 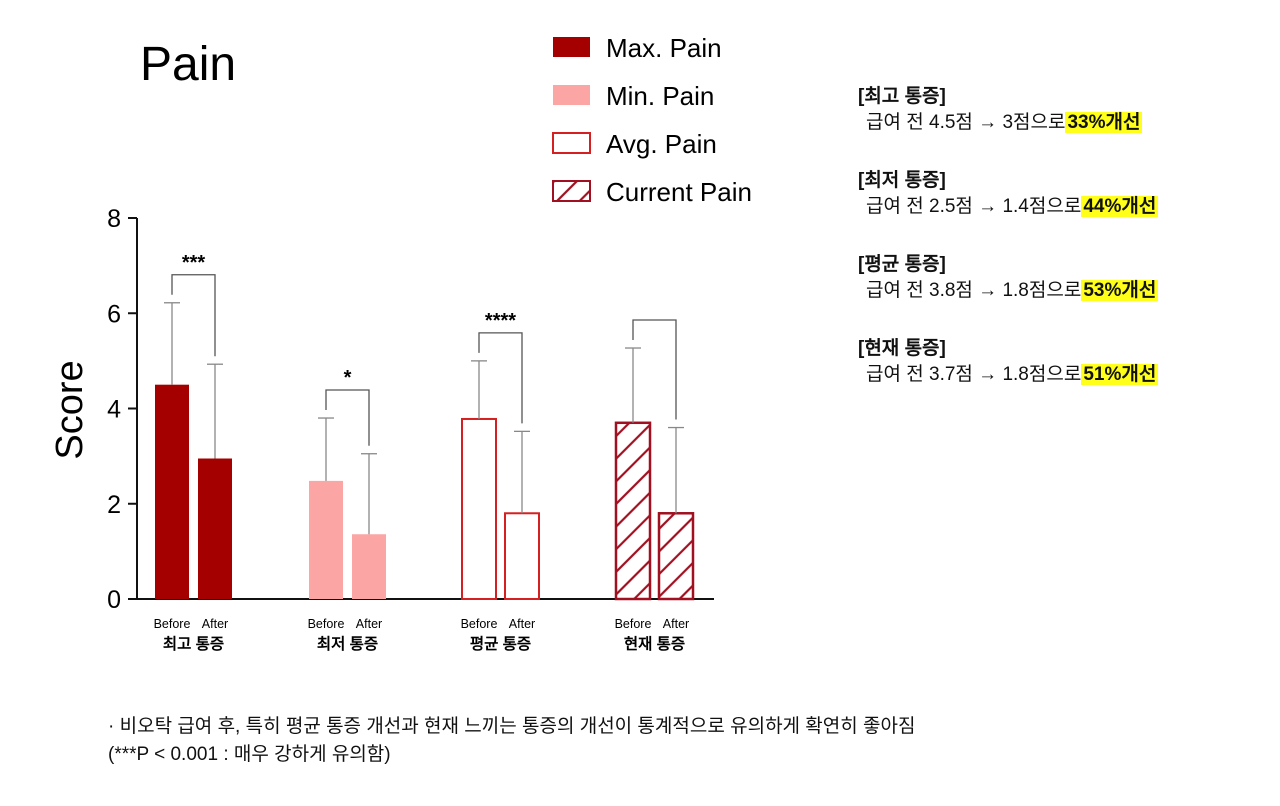 What do you see at coordinates (661, 144) in the screenshot?
I see `legend-label: Avg. Pain` at bounding box center [661, 144].